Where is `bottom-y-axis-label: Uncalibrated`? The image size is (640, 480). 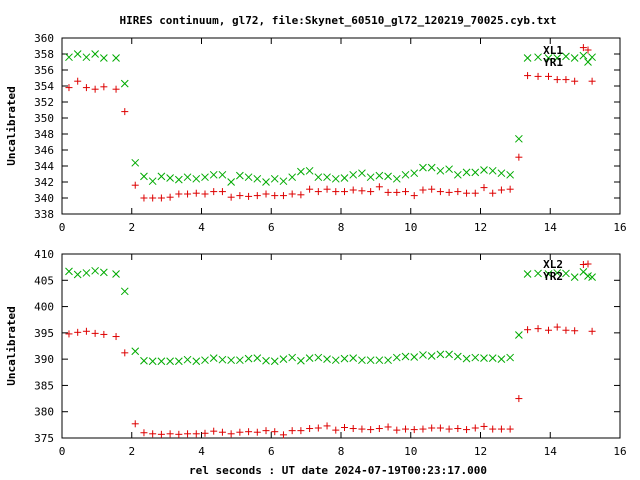
bottom-y-axis-label: Uncalibrated is located at coordinates (11, 345).